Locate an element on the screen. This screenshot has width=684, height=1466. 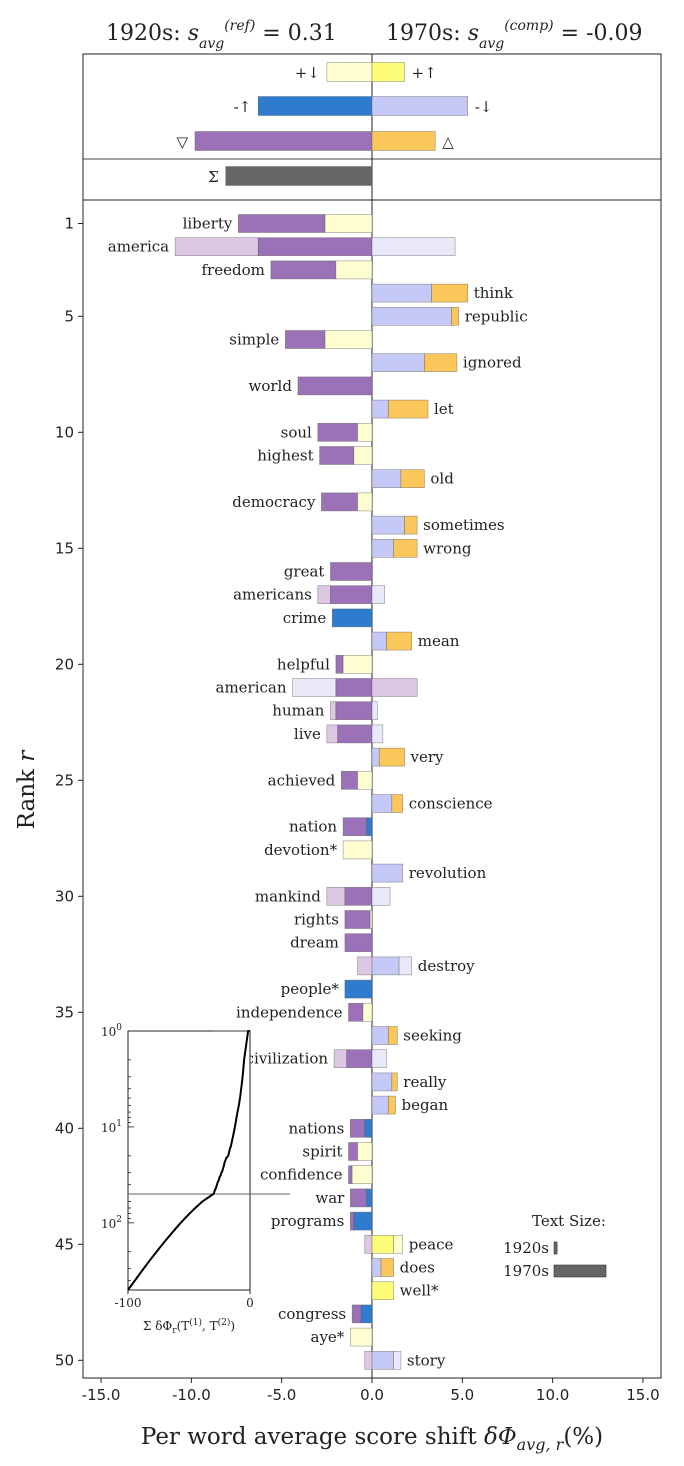
word-row-independence: independence is located at coordinates (304, 1012).